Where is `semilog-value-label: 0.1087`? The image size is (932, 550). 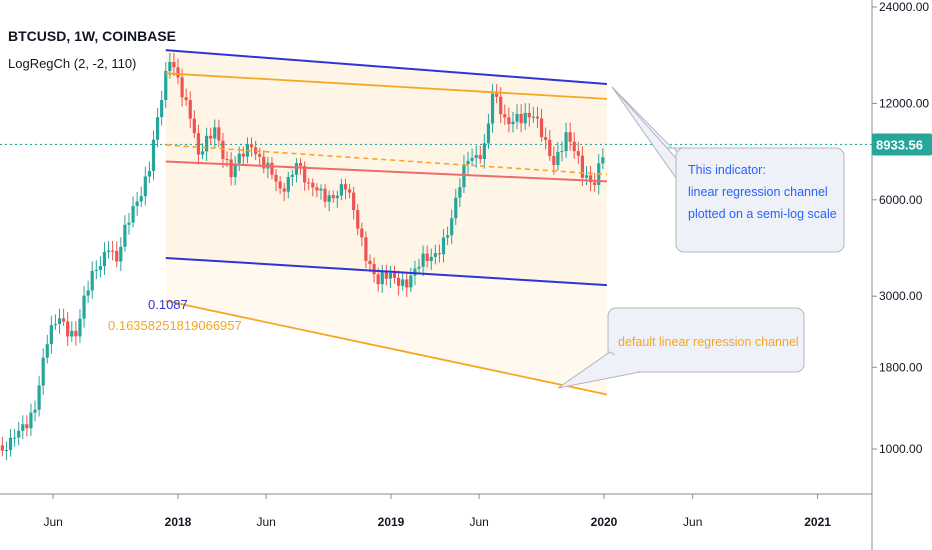 semilog-value-label: 0.1087 is located at coordinates (168, 304).